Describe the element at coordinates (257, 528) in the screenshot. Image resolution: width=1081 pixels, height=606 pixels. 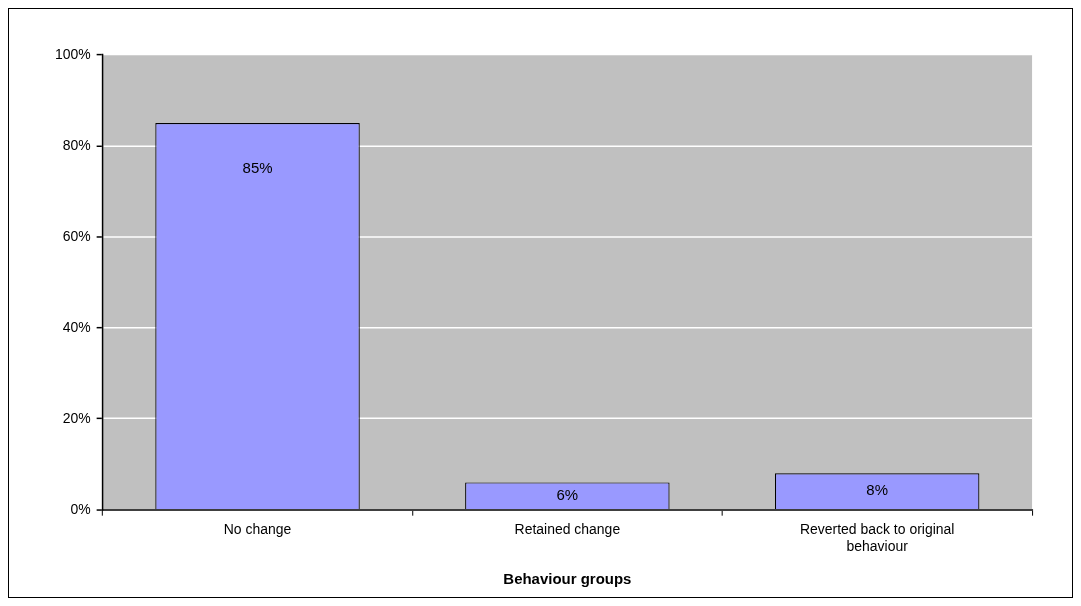
I see `x-tick-label: No change` at that location.